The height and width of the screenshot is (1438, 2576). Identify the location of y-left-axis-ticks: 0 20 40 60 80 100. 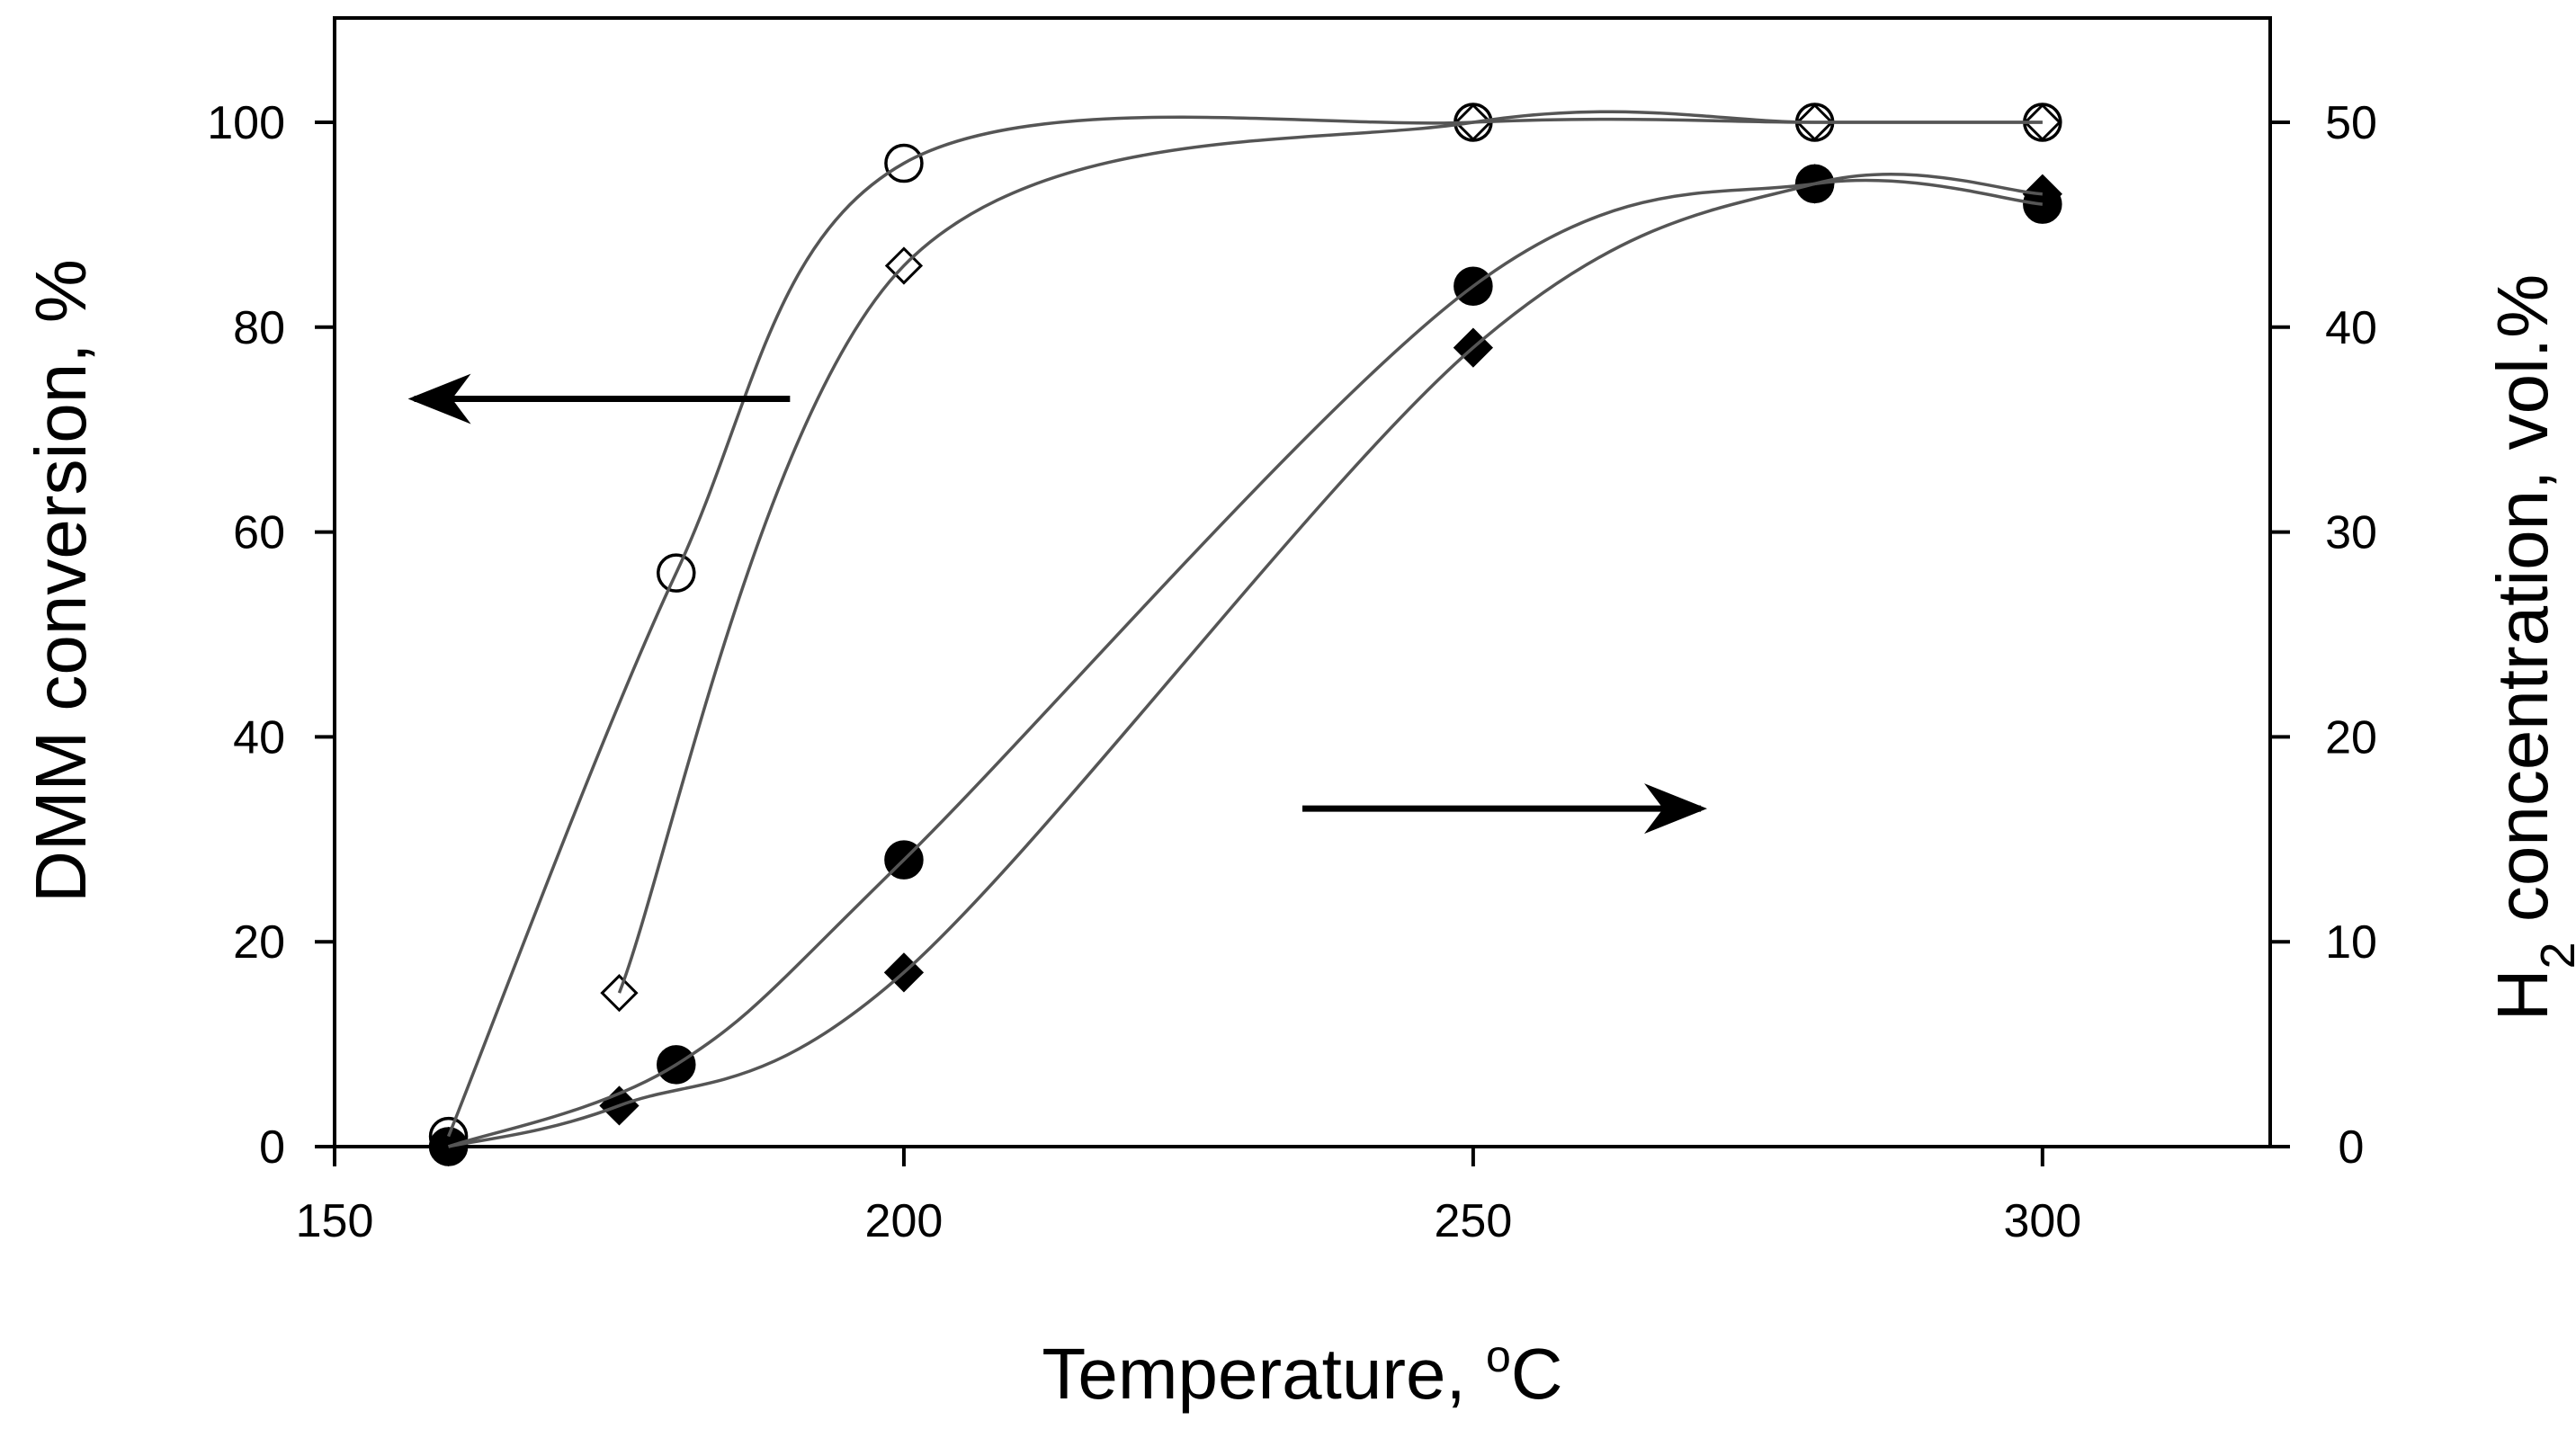
(271, 635).